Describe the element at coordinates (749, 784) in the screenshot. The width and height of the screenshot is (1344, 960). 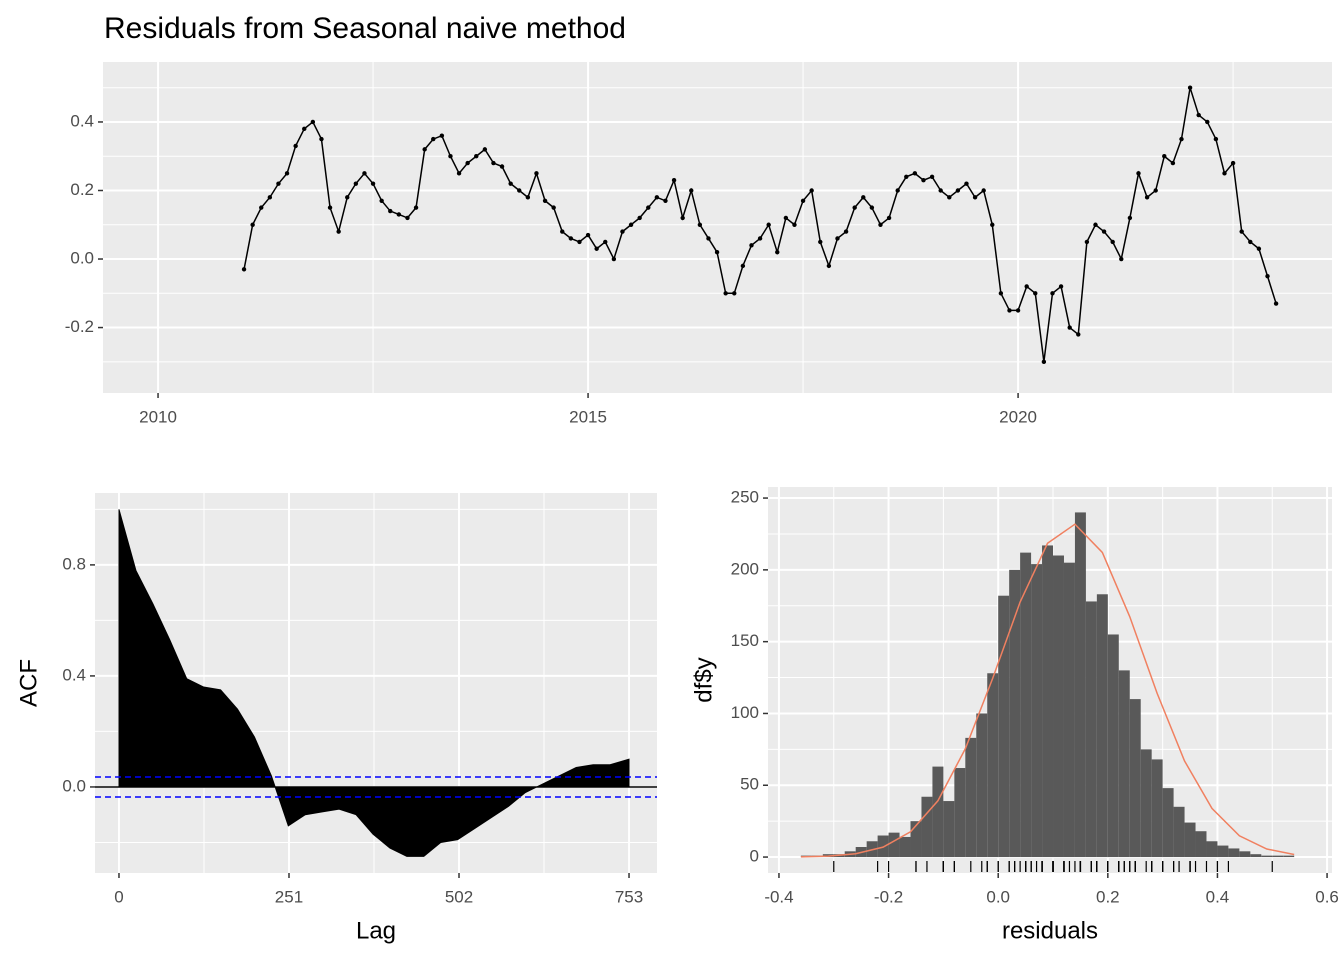
I see `y-tick-label: 50` at that location.